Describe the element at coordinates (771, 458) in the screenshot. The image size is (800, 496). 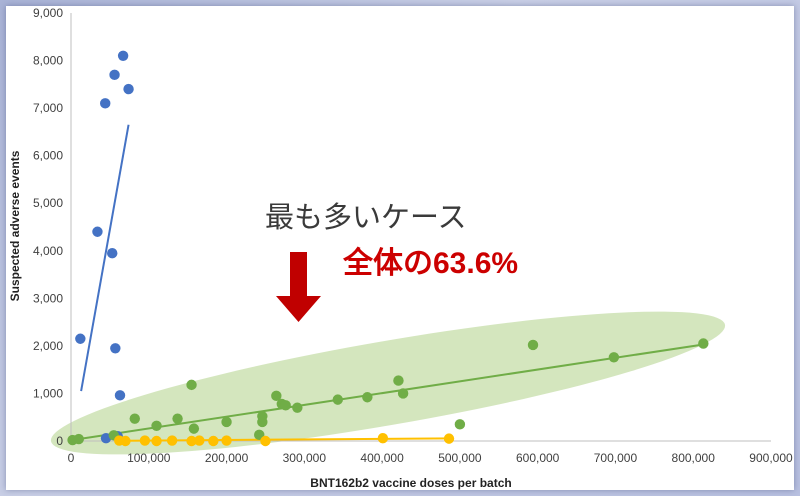
I see `x-tick-label: 900,000` at that location.